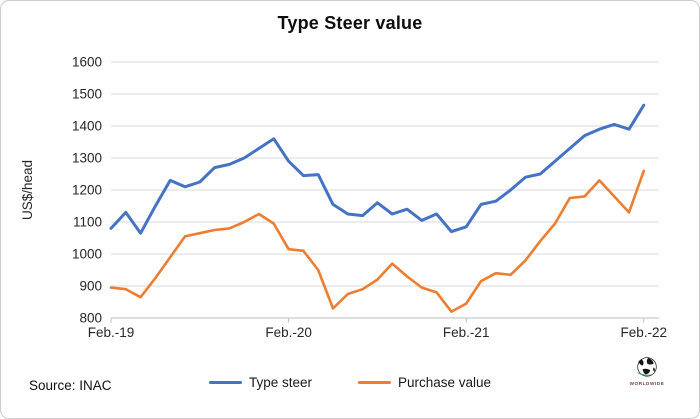 This screenshot has height=419, width=700. What do you see at coordinates (70, 385) in the screenshot?
I see `source-note: Source: INAC` at bounding box center [70, 385].